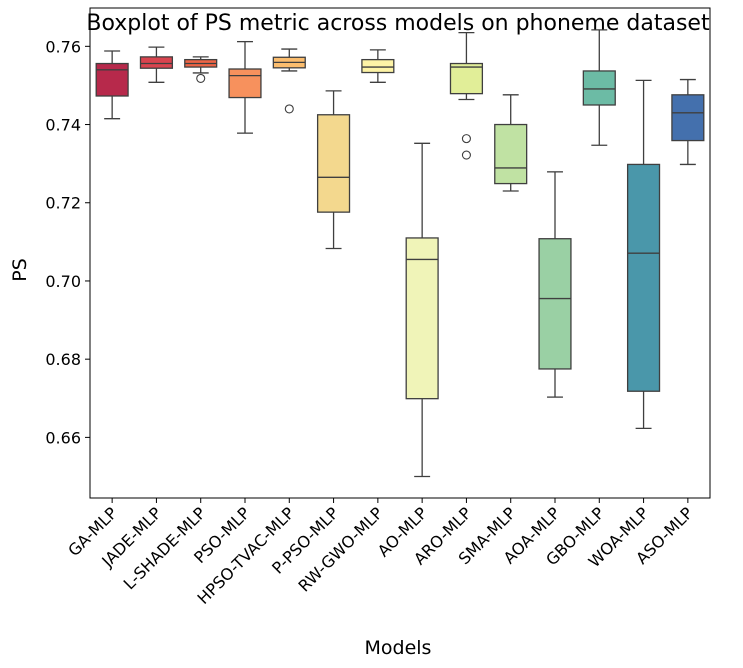  I want to click on y-tick-label: 0.76, so click(63, 46).